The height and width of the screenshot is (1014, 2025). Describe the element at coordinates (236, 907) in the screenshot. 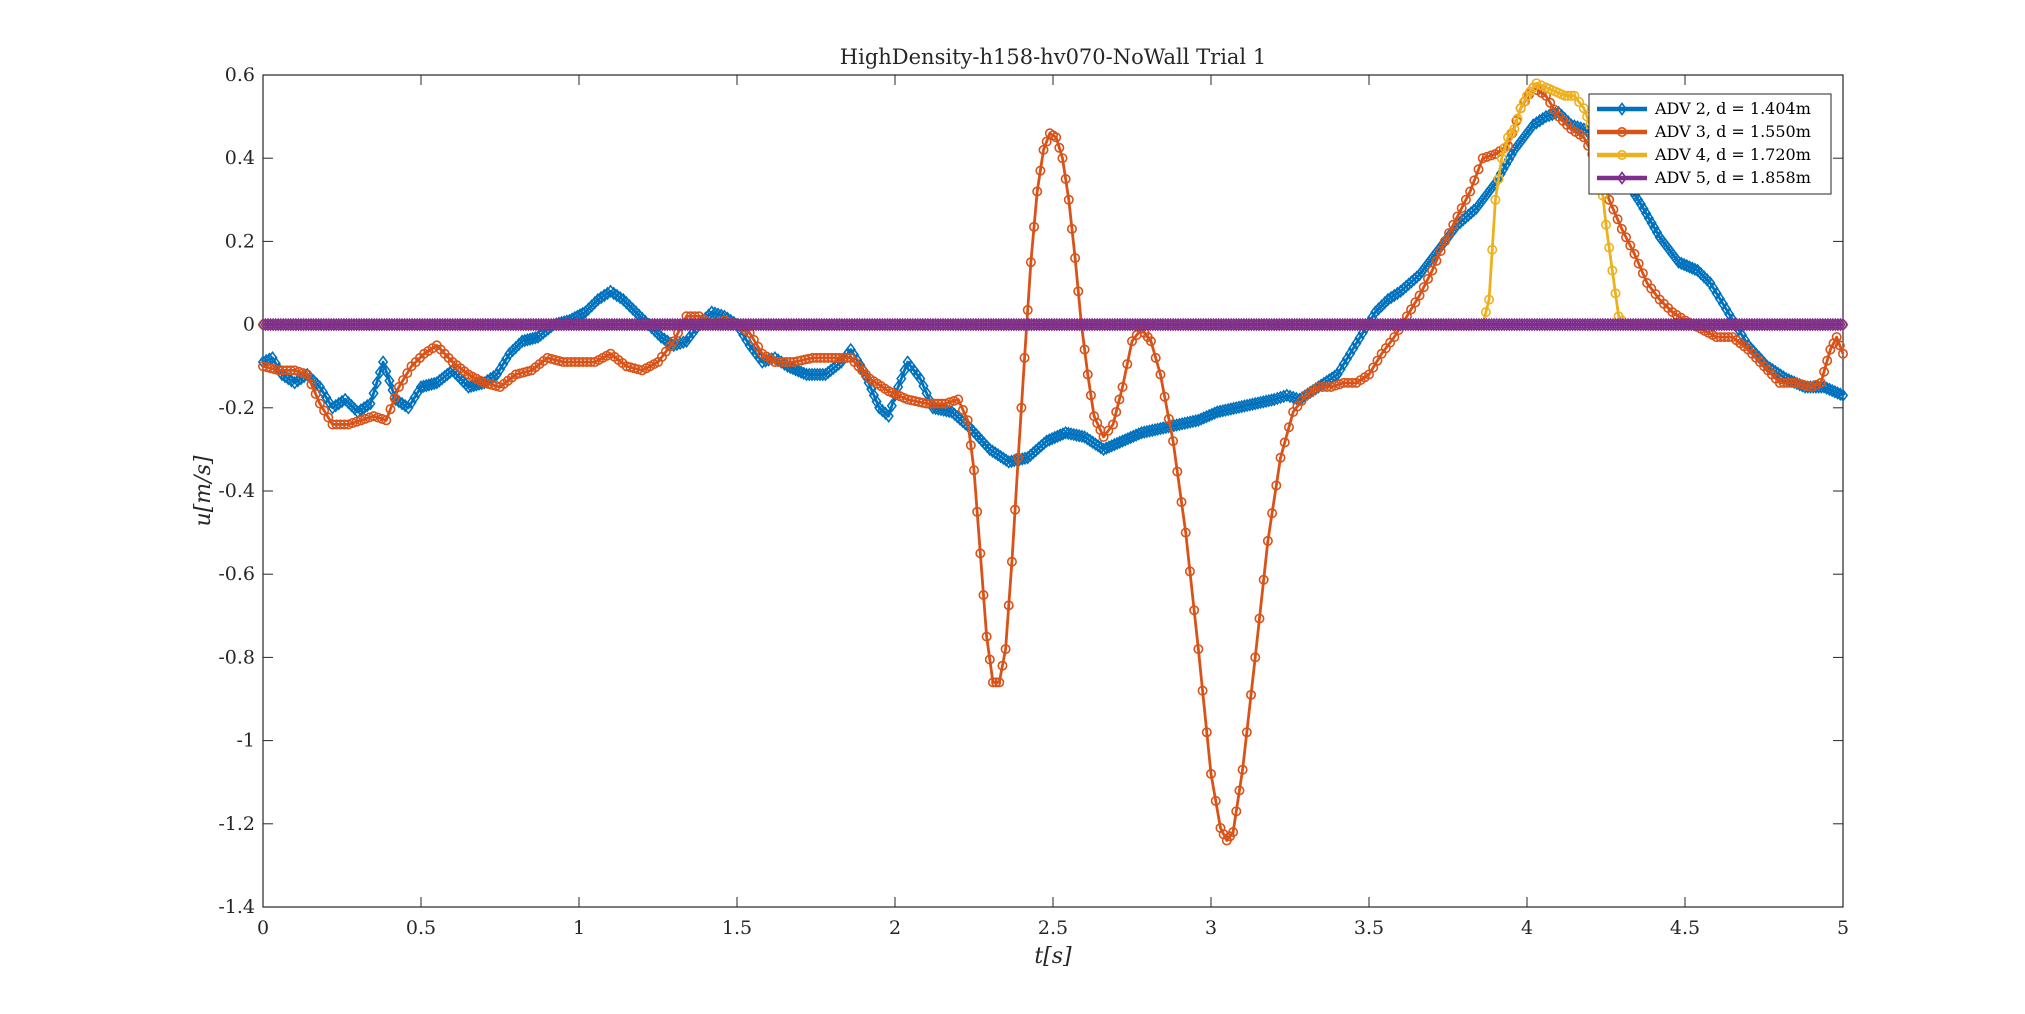

I see `y-tick-label: -1.4` at that location.